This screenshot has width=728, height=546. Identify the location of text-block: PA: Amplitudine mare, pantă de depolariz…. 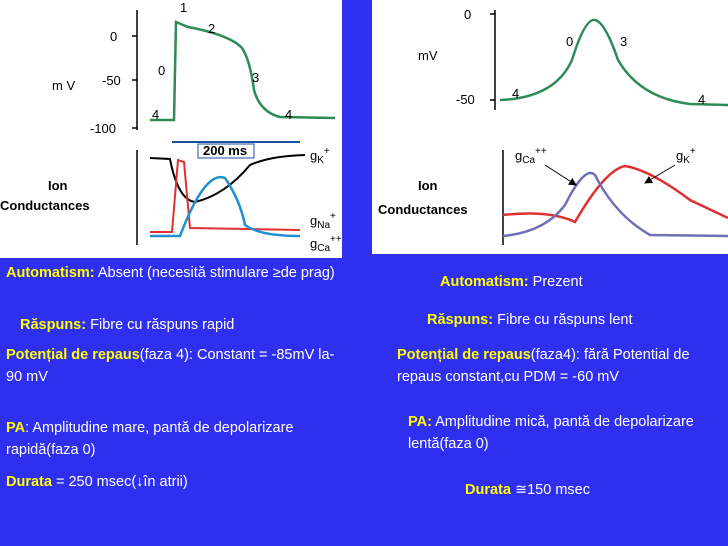
(151, 439).